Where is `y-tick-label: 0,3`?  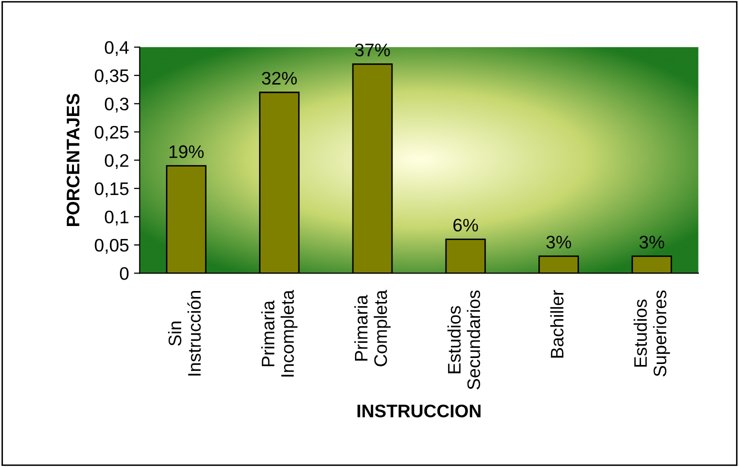
y-tick-label: 0,3 is located at coordinates (116, 105).